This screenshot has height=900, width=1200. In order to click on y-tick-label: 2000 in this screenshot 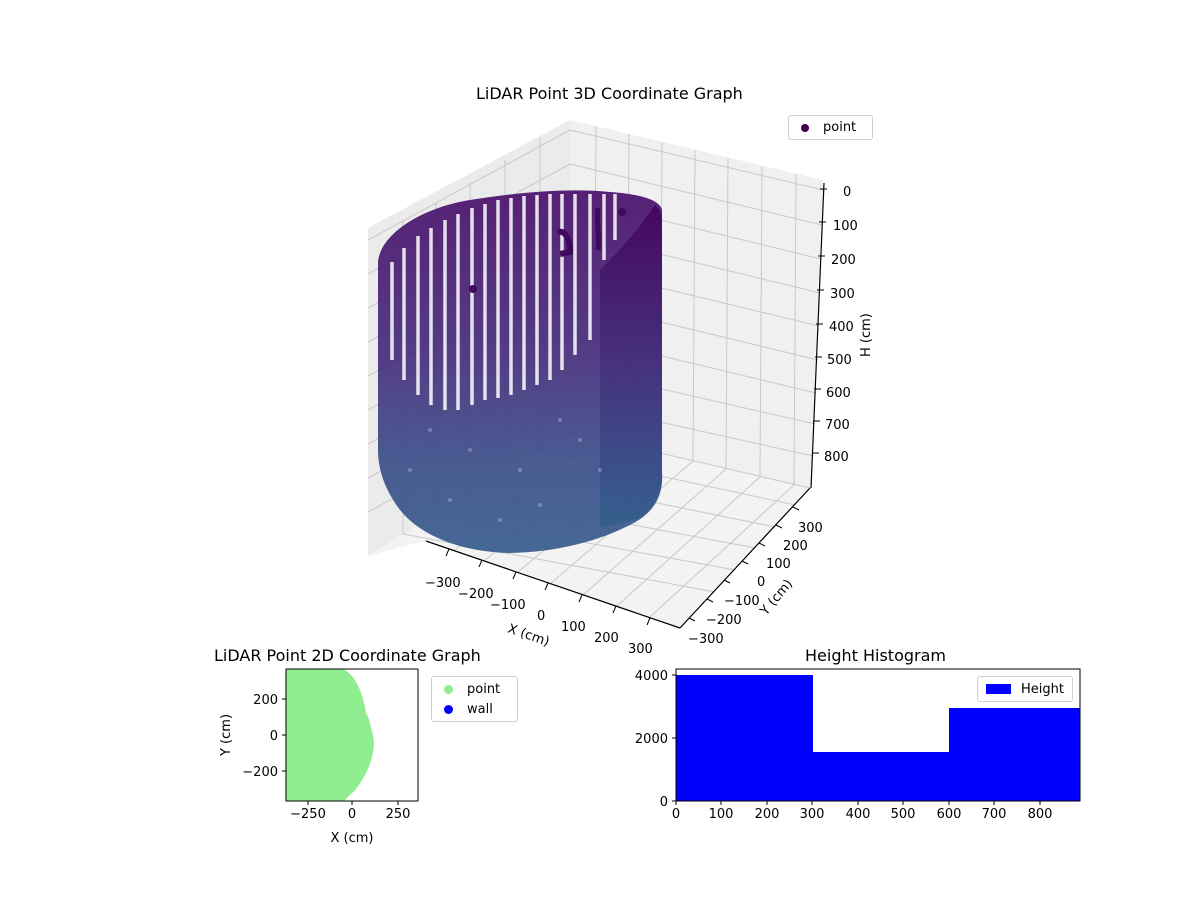, I will do `click(651, 739)`.